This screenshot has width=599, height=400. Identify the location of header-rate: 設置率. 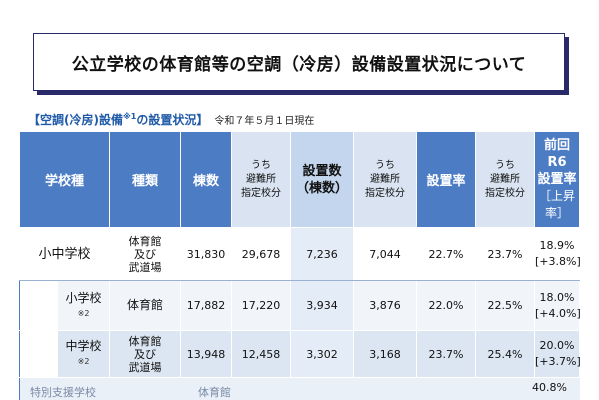
(446, 179).